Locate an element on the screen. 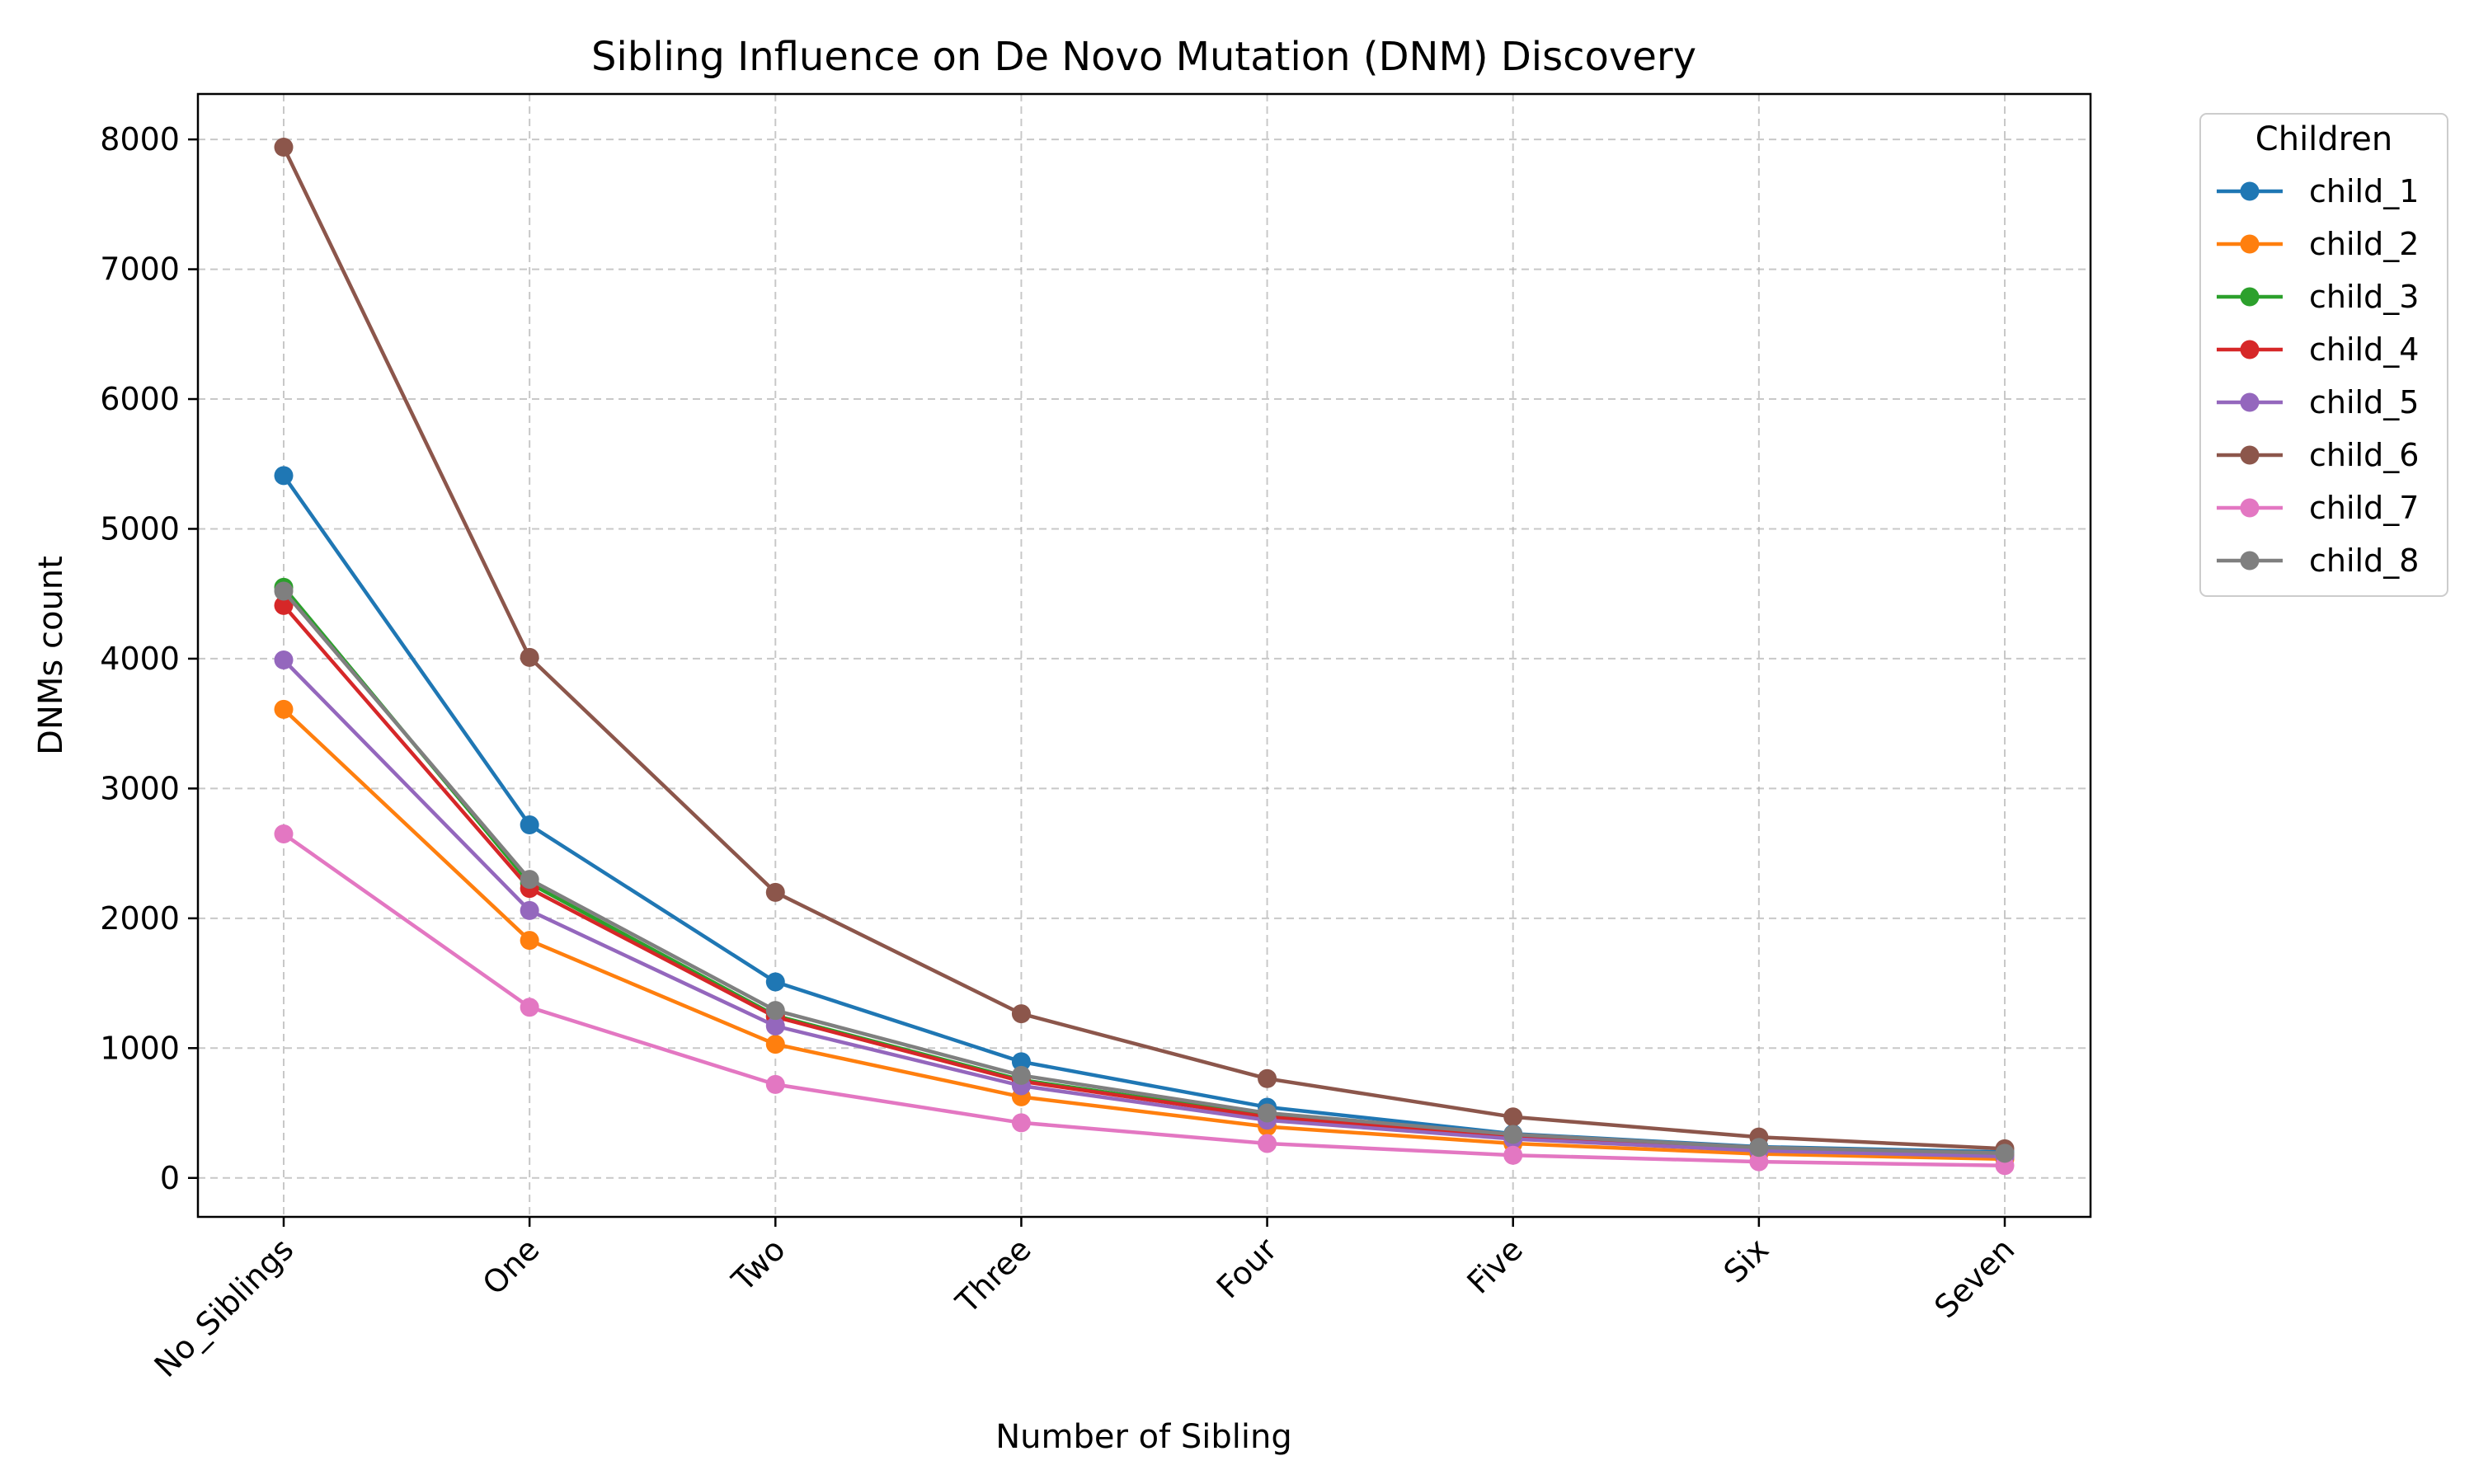 The width and height of the screenshot is (2474, 1484). legend-item: child_2 is located at coordinates (2318, 244).